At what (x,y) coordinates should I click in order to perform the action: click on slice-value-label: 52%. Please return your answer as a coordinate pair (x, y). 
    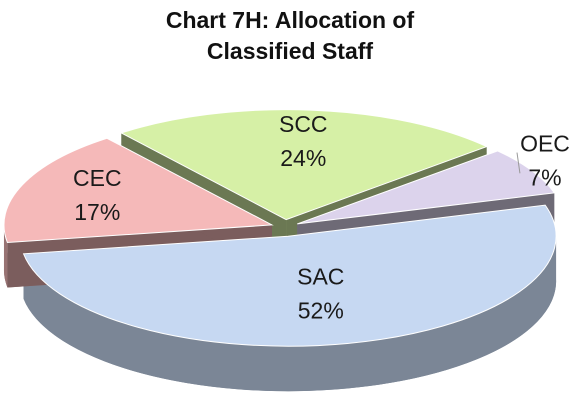
    Looking at the image, I should click on (321, 310).